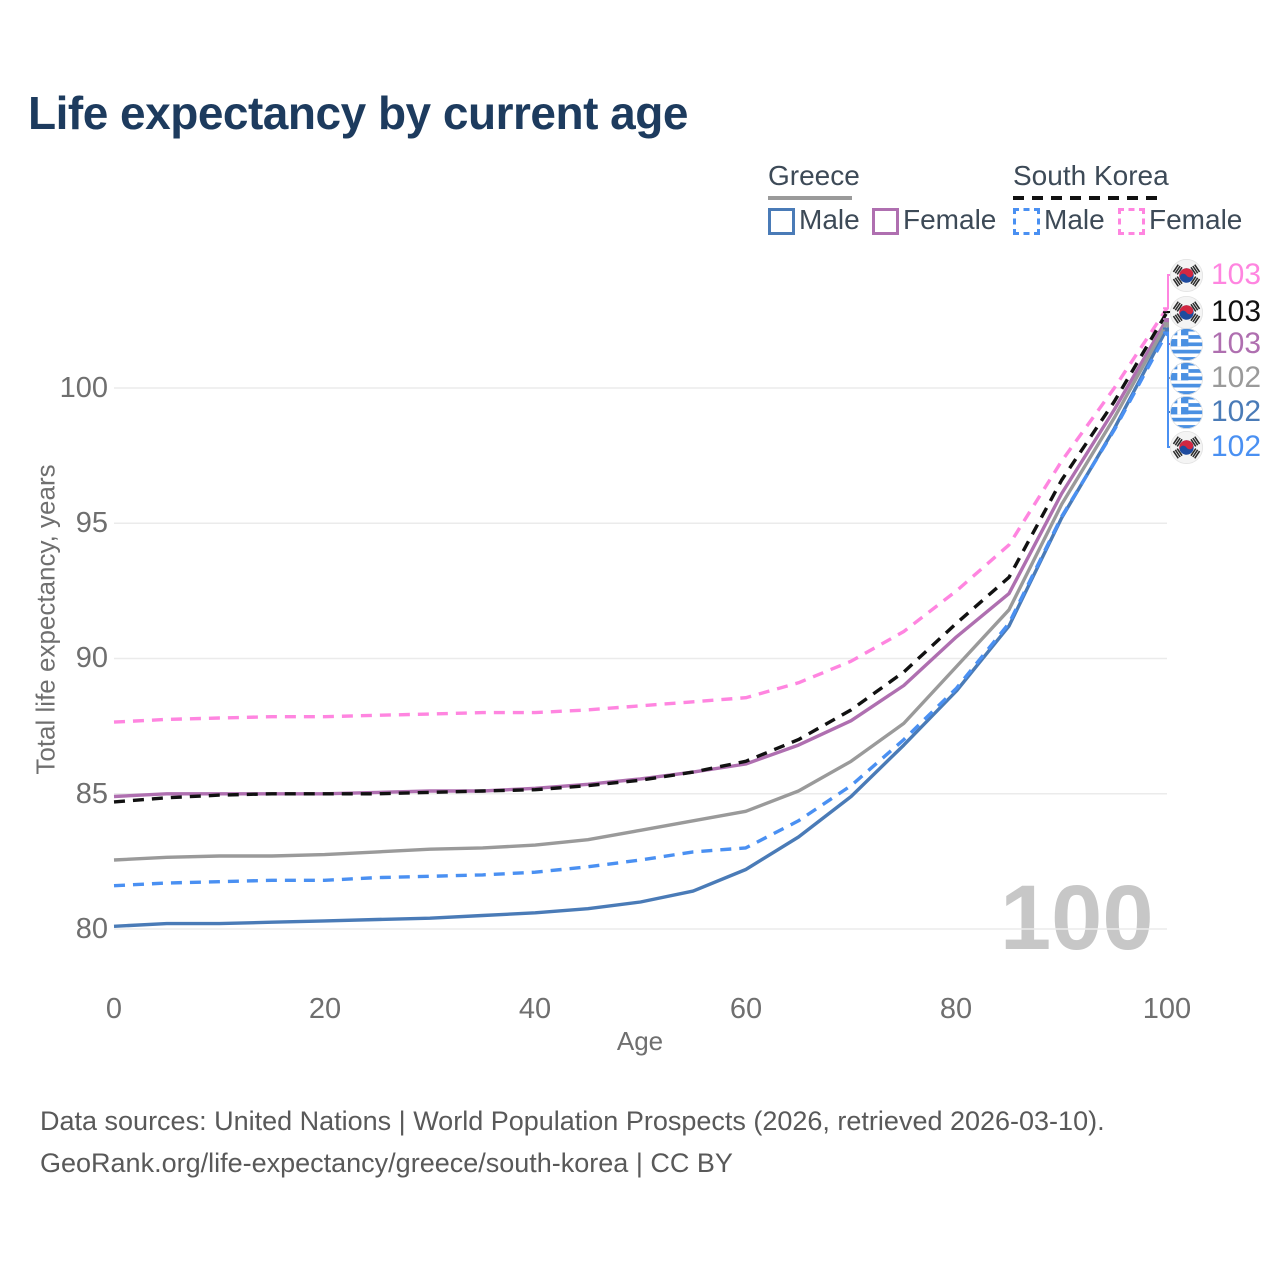  I want to click on legend-swatch-greece-female, so click(885, 221).